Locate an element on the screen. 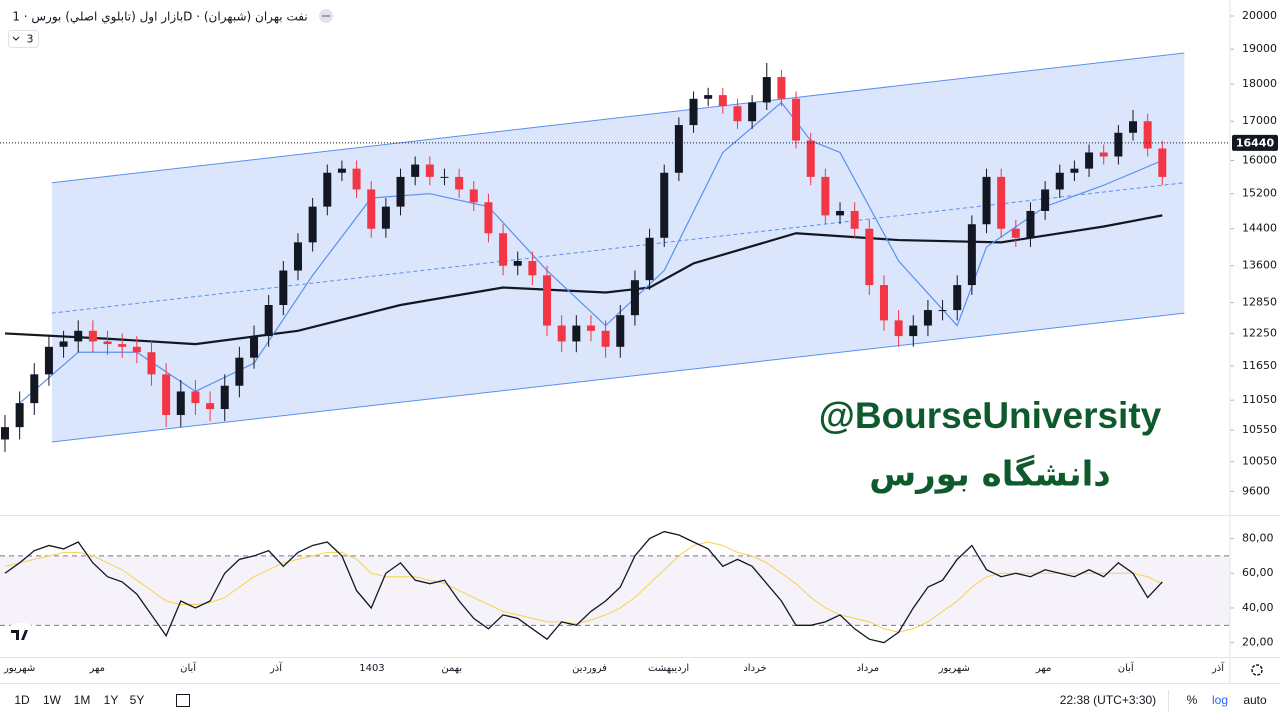 Image resolution: width=1280 pixels, height=719 pixels. x-tick-label: شهریور is located at coordinates (954, 668).